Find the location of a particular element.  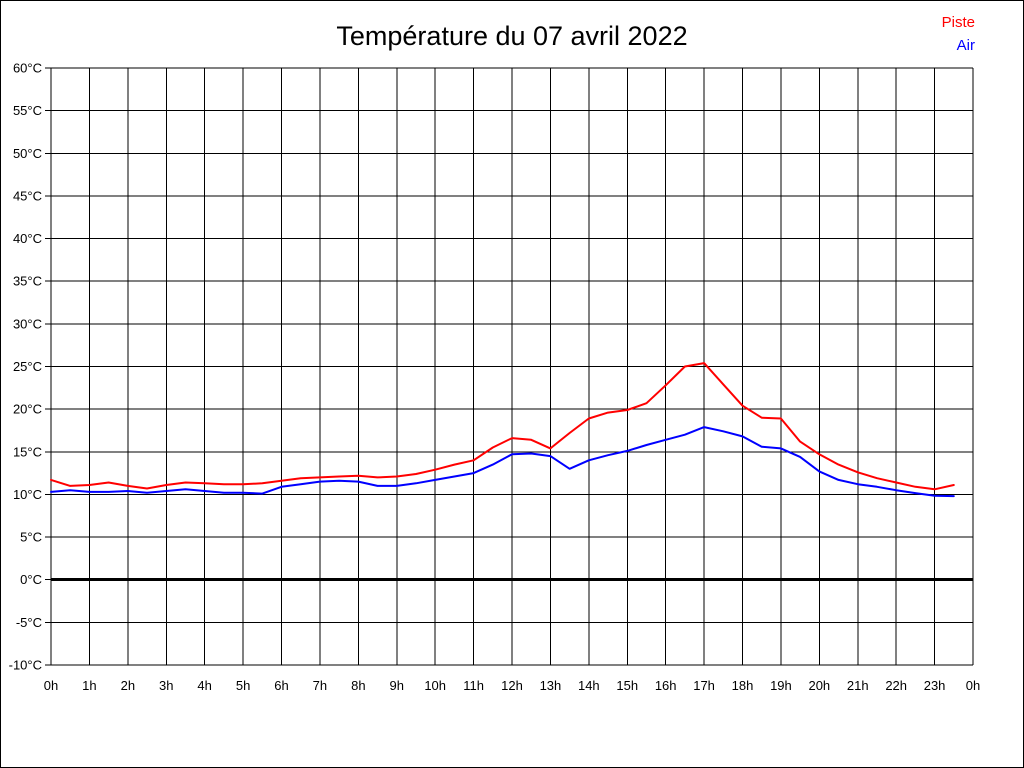

y-tick-label: 35°C is located at coordinates (27, 281).